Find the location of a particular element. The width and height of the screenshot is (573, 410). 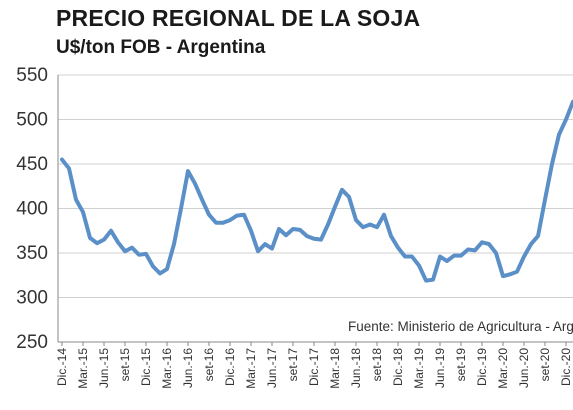

x-tick-label: Dic.-17 is located at coordinates (314, 367).